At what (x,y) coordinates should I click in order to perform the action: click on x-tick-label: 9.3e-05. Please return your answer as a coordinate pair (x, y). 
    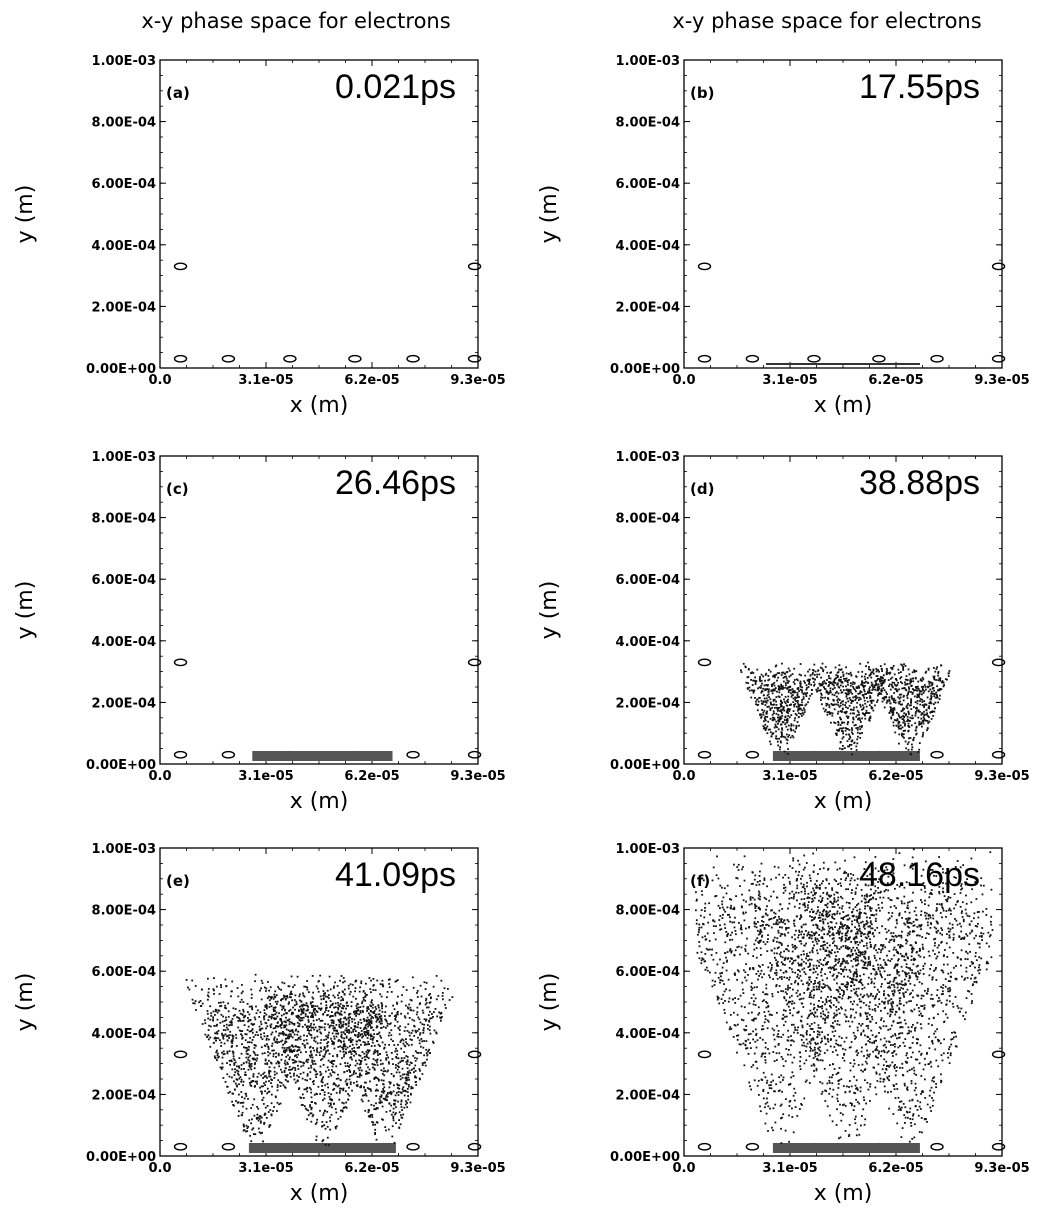
    Looking at the image, I should click on (477, 776).